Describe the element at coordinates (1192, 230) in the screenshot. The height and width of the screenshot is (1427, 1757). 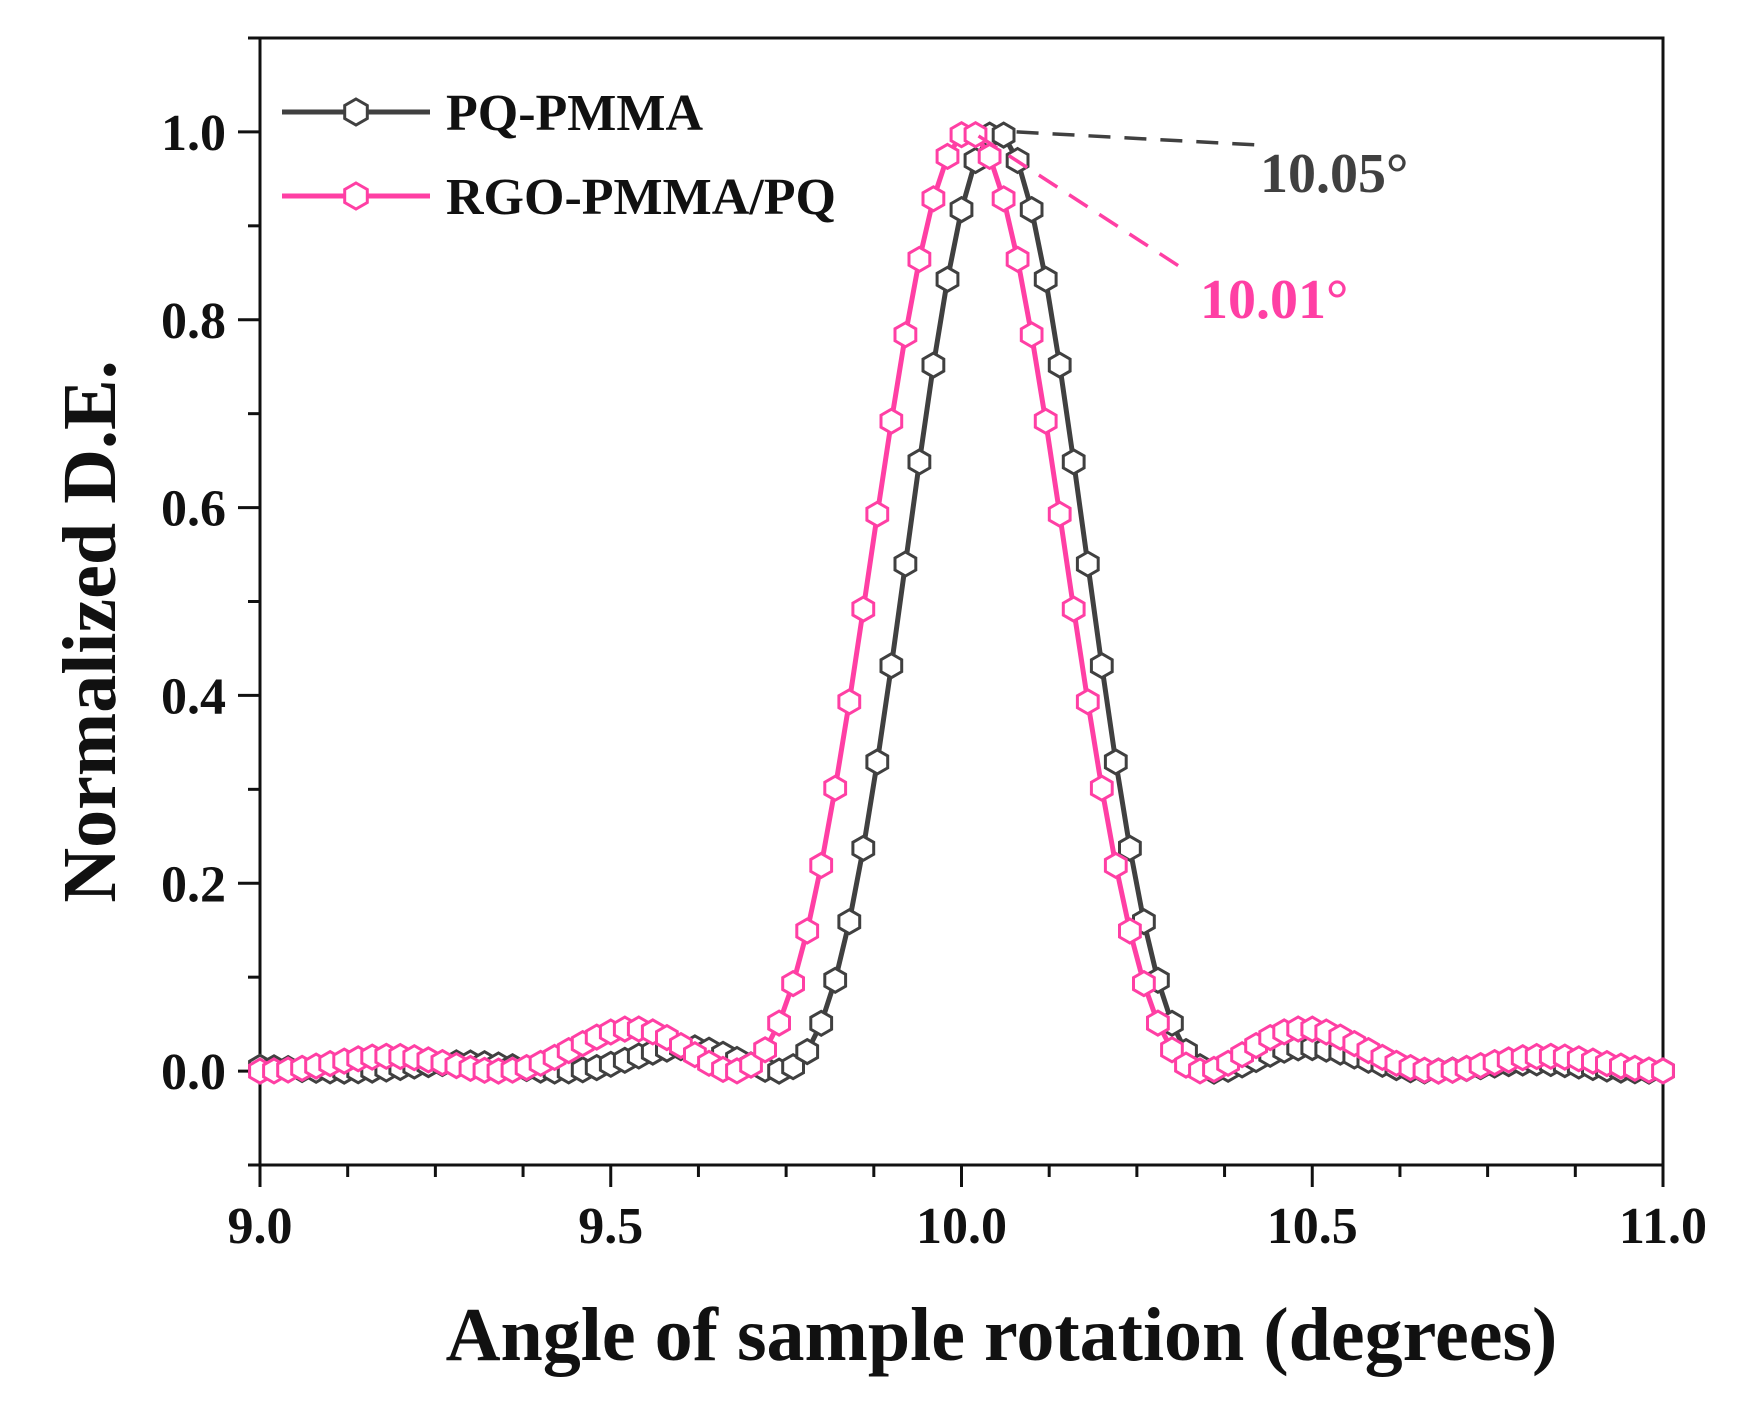
I see `annotations-group: 10.05° 10.01°` at that location.